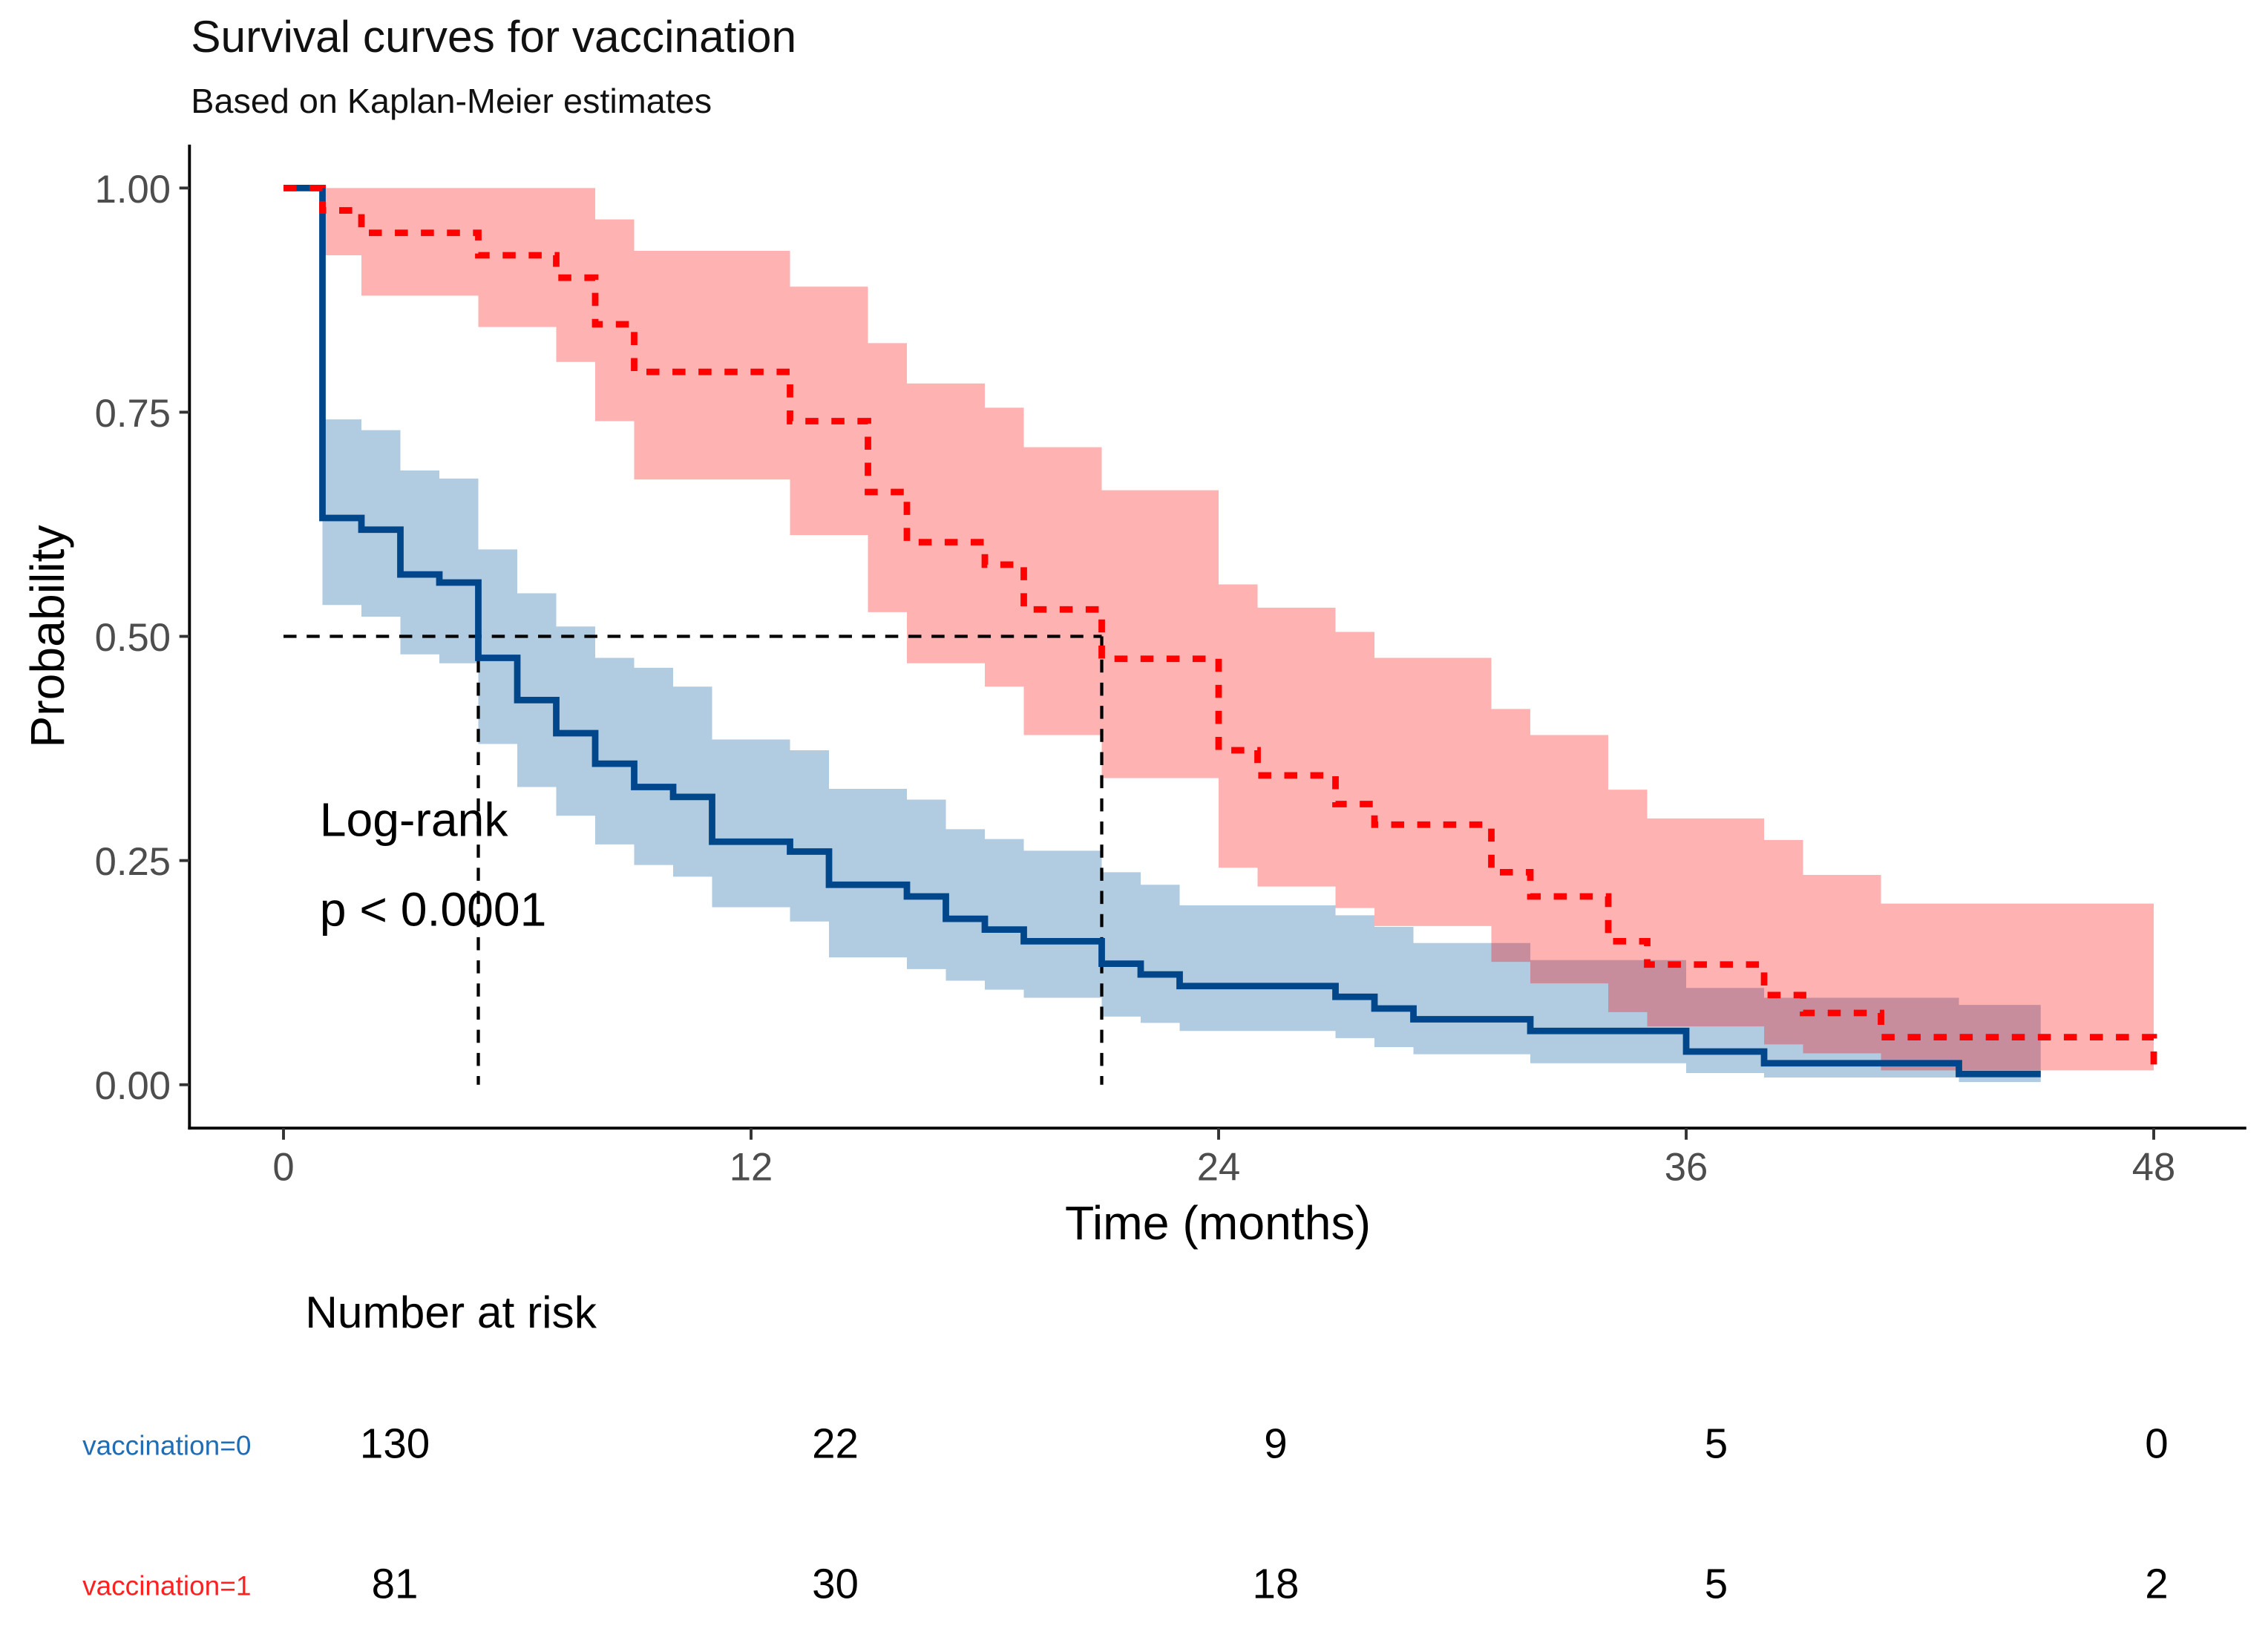 The height and width of the screenshot is (1643, 2268). What do you see at coordinates (166, 1586) in the screenshot?
I see `risk-row-label: vaccination=1` at bounding box center [166, 1586].